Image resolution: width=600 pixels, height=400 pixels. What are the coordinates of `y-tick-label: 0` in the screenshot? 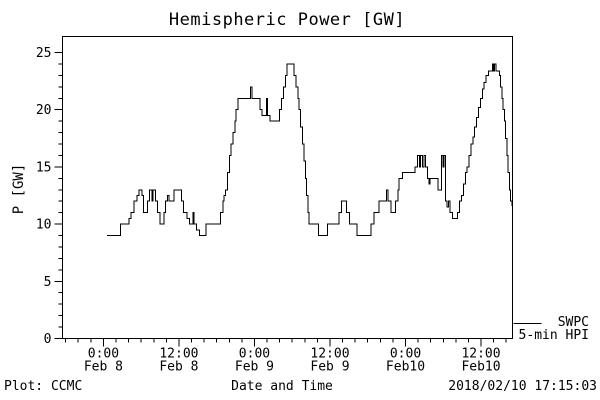 It's located at (48, 339).